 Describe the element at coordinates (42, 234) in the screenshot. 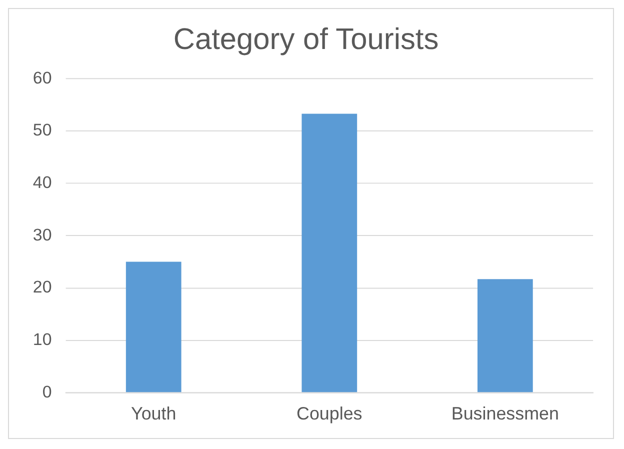

I see `y-tick-label: 30` at that location.